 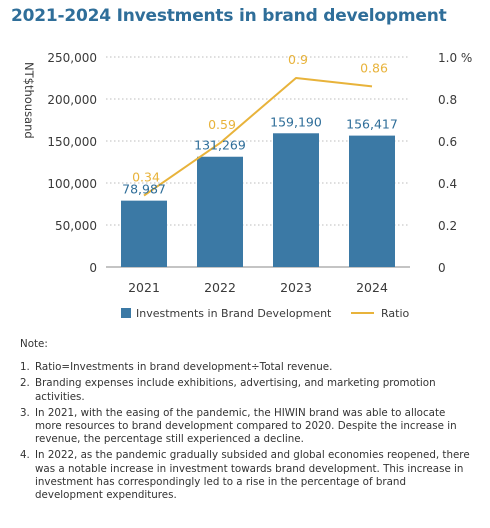 I want to click on y-right-tick-label: 0.4, so click(x=447, y=184).